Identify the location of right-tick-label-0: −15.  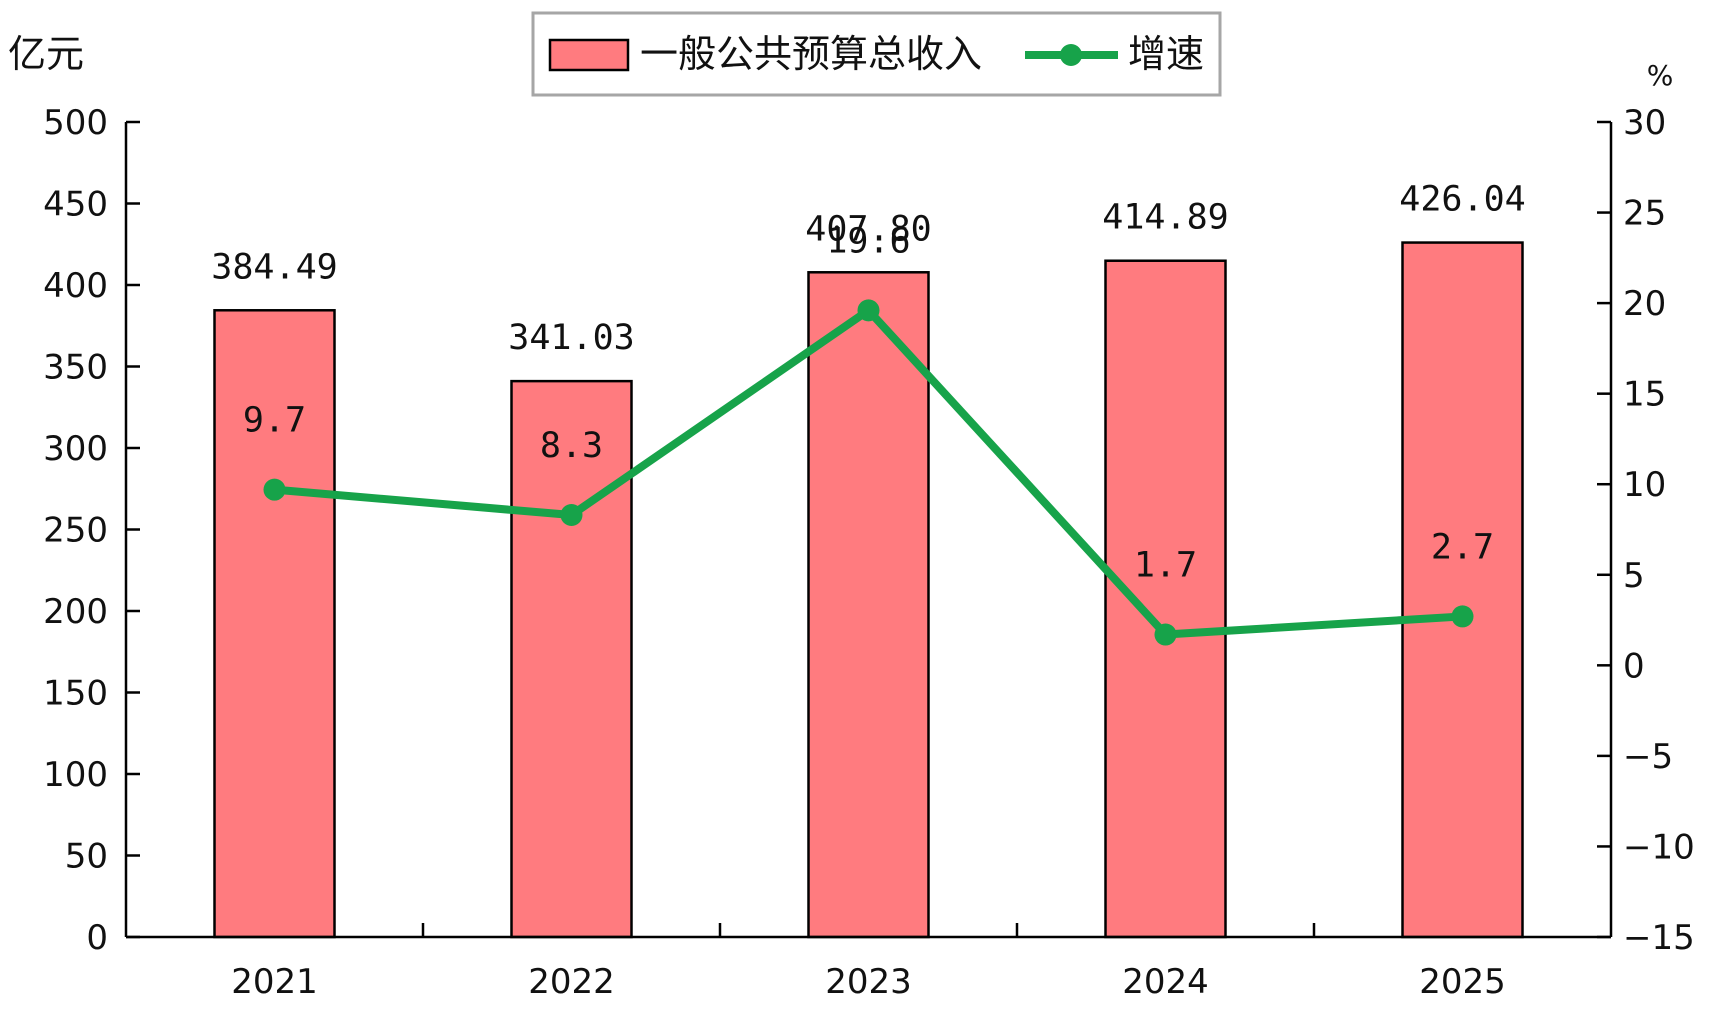
(1659, 938).